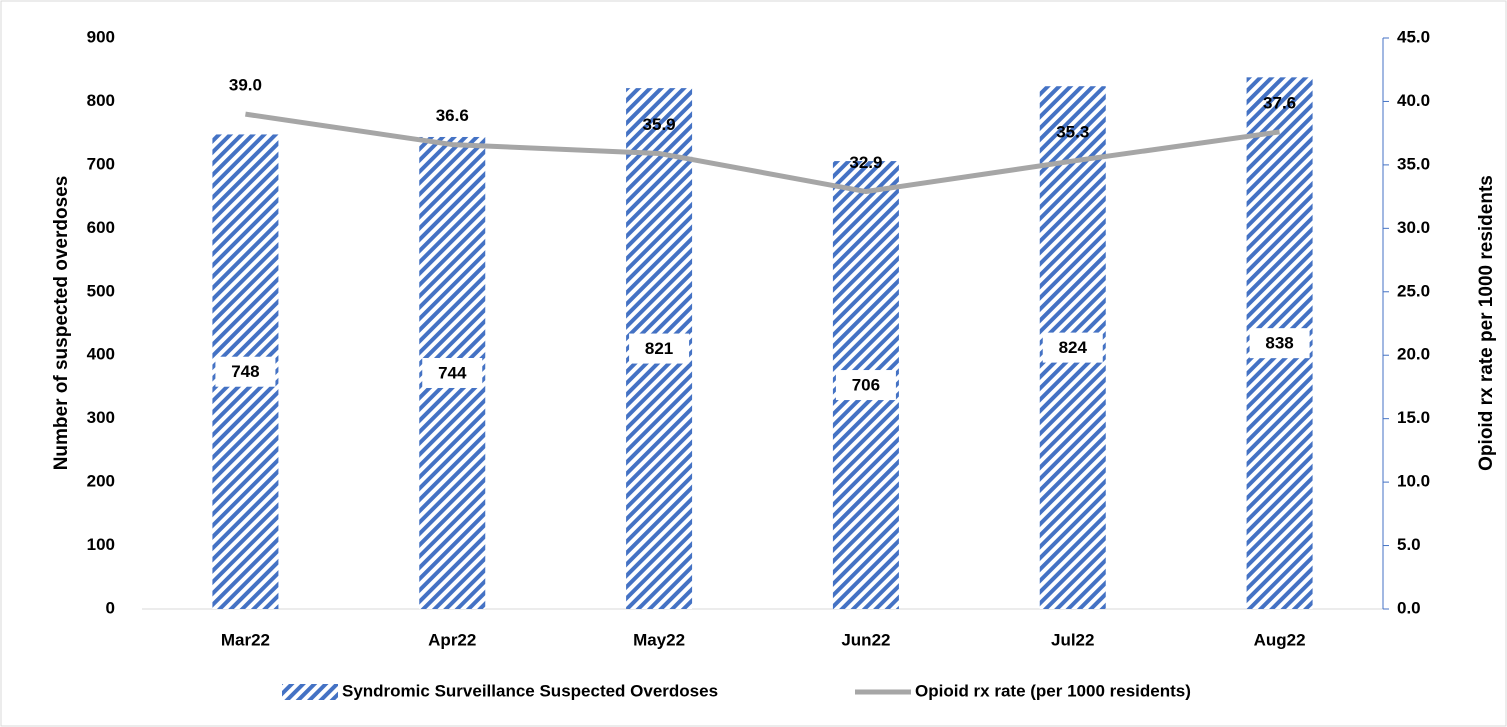 This screenshot has height=727, width=1507. What do you see at coordinates (310, 692) in the screenshot?
I see `legend-swatch` at bounding box center [310, 692].